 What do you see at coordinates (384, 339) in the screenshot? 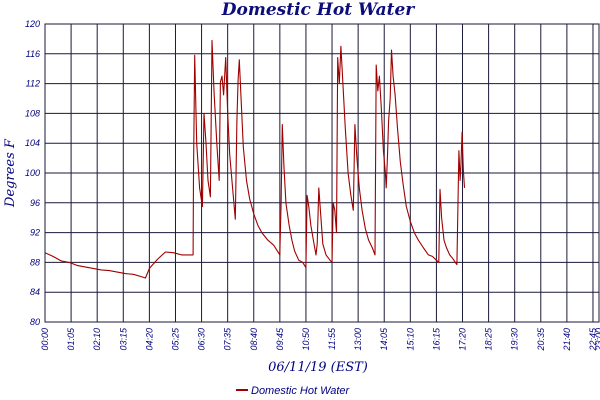
I see `x-tick-label: 14:05` at bounding box center [384, 339].